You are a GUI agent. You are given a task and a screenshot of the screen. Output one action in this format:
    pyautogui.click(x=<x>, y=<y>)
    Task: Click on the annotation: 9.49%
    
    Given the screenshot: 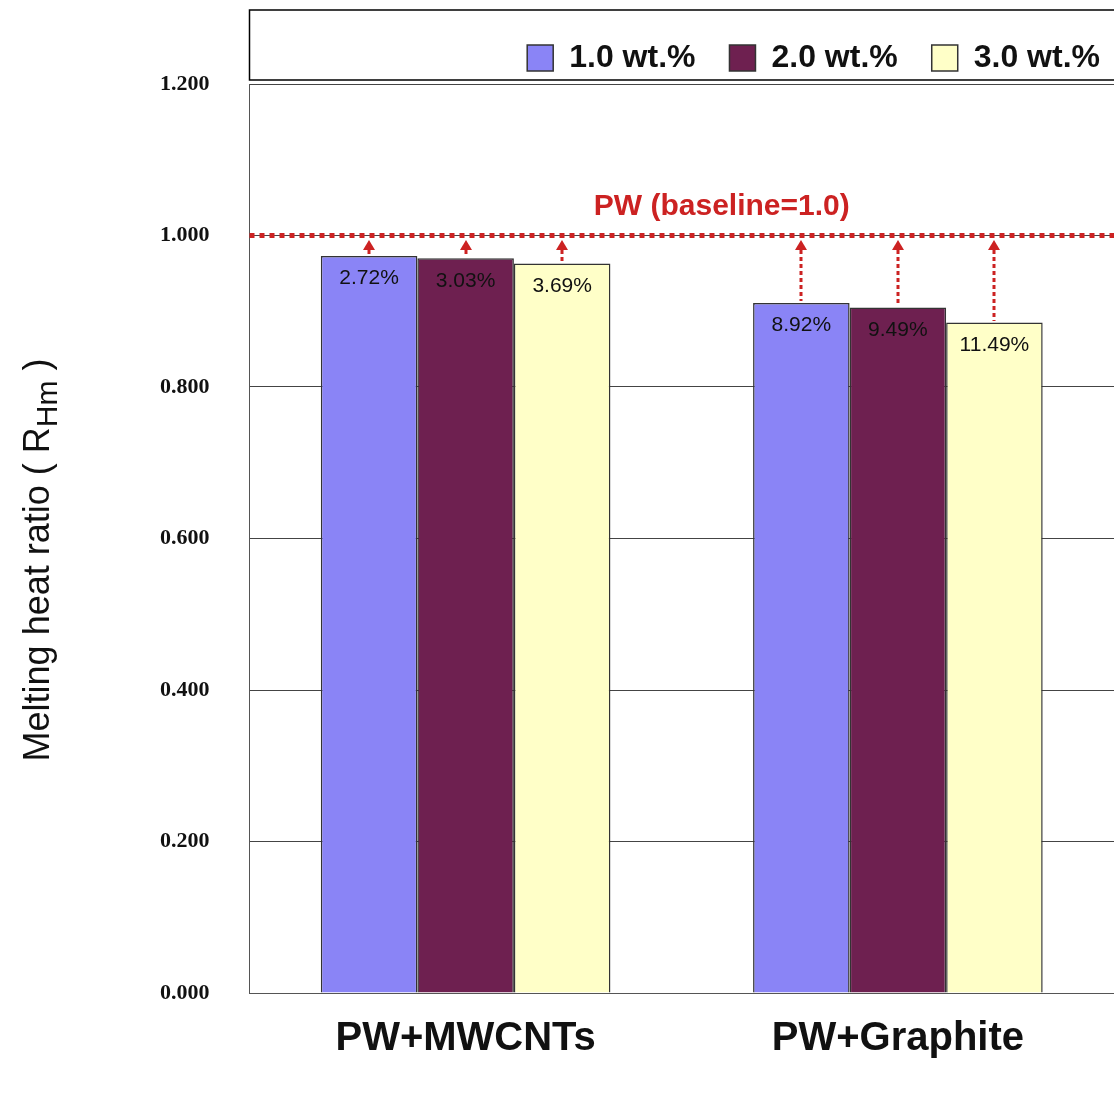 What is the action you would take?
    pyautogui.click(x=898, y=328)
    